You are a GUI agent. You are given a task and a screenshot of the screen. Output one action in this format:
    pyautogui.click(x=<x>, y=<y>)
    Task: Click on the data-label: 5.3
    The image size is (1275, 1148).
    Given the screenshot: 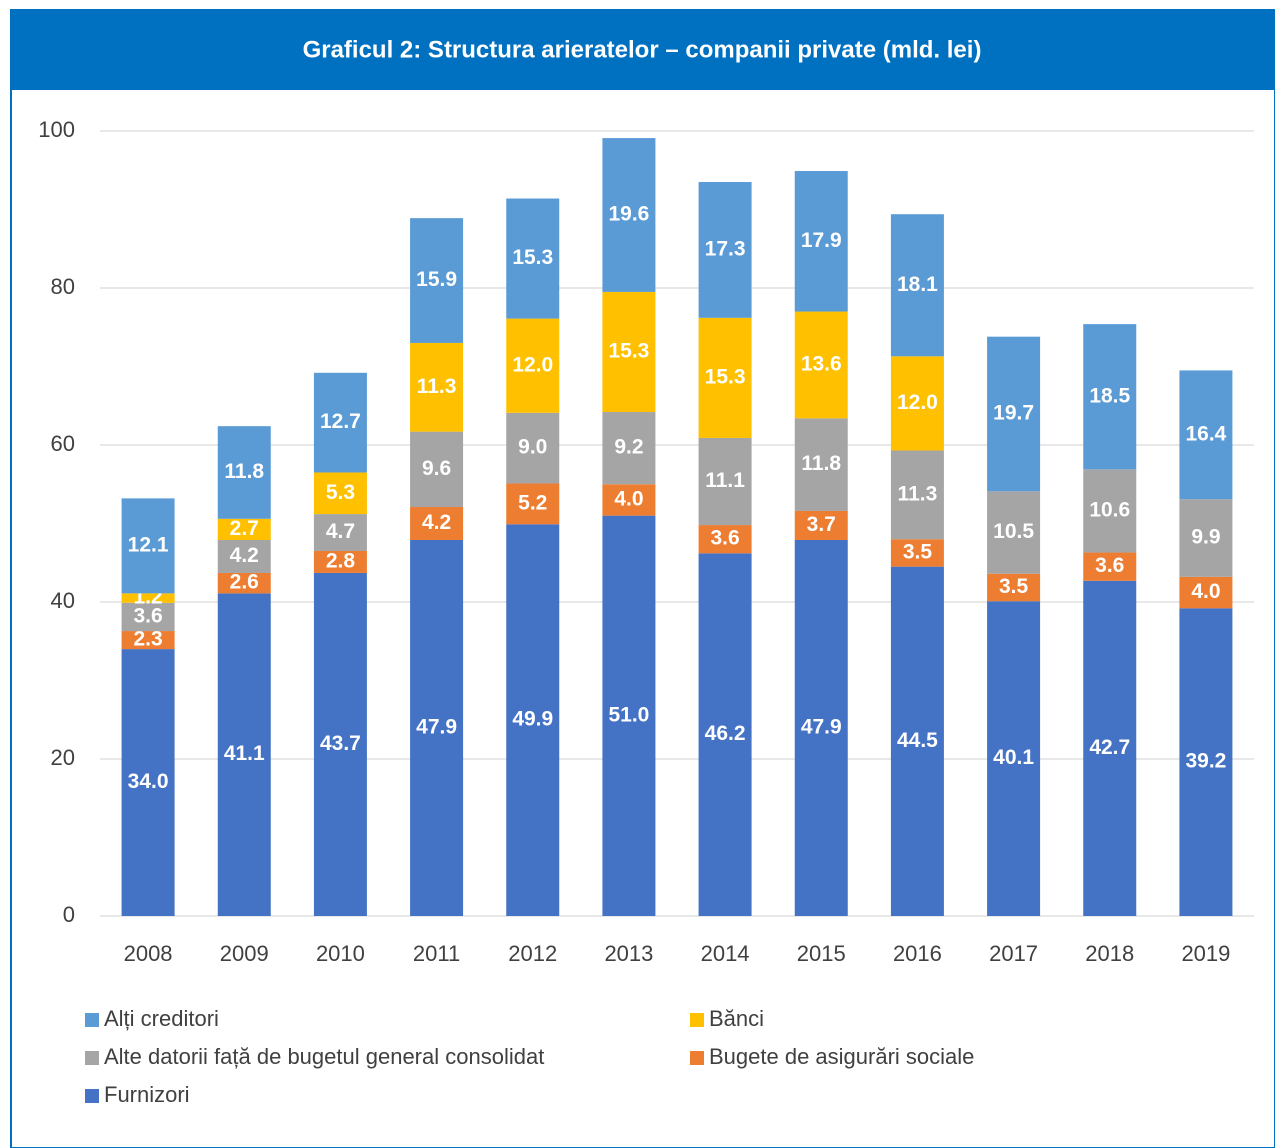 What is the action you would take?
    pyautogui.click(x=340, y=492)
    